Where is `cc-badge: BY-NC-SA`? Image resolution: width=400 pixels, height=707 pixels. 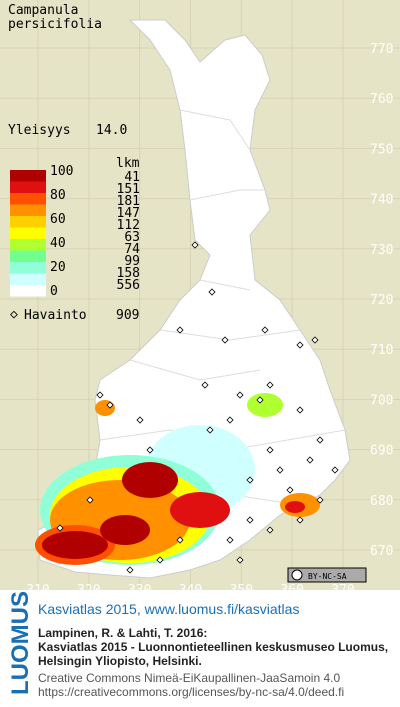
cc-badge: BY-NC-SA is located at coordinates (327, 575).